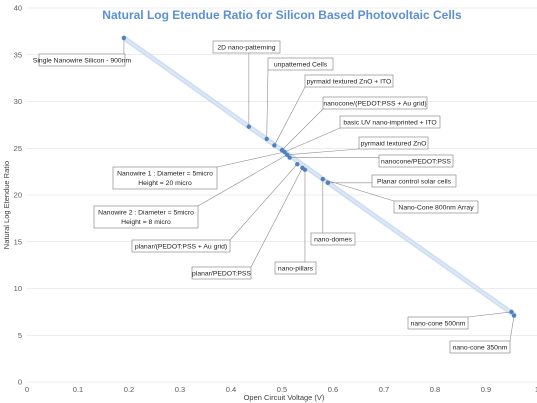  I want to click on y-tick-label: 5, so click(20, 335).